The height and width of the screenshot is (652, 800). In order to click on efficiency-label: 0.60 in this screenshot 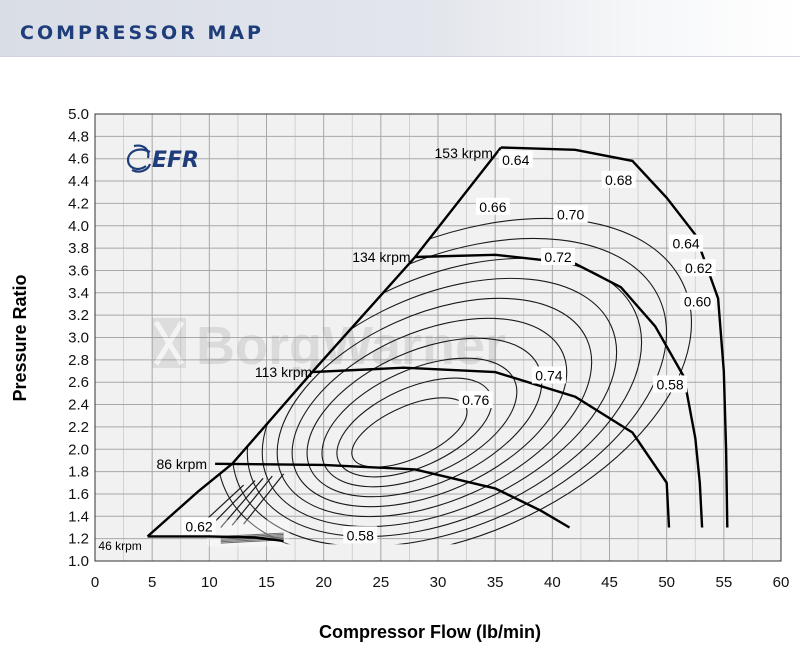, I will do `click(697, 302)`.